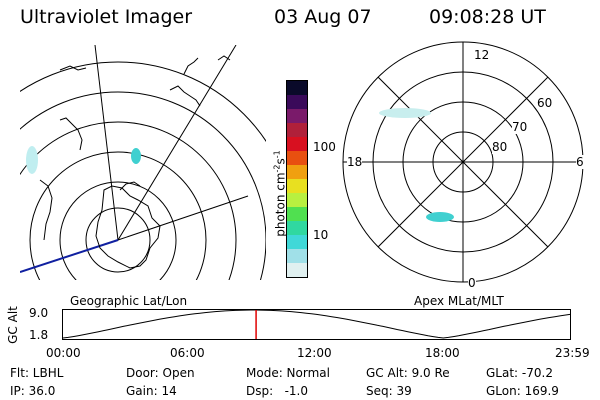  What do you see at coordinates (12, 325) in the screenshot?
I see `altitude-ylabel: GC Alt` at bounding box center [12, 325].